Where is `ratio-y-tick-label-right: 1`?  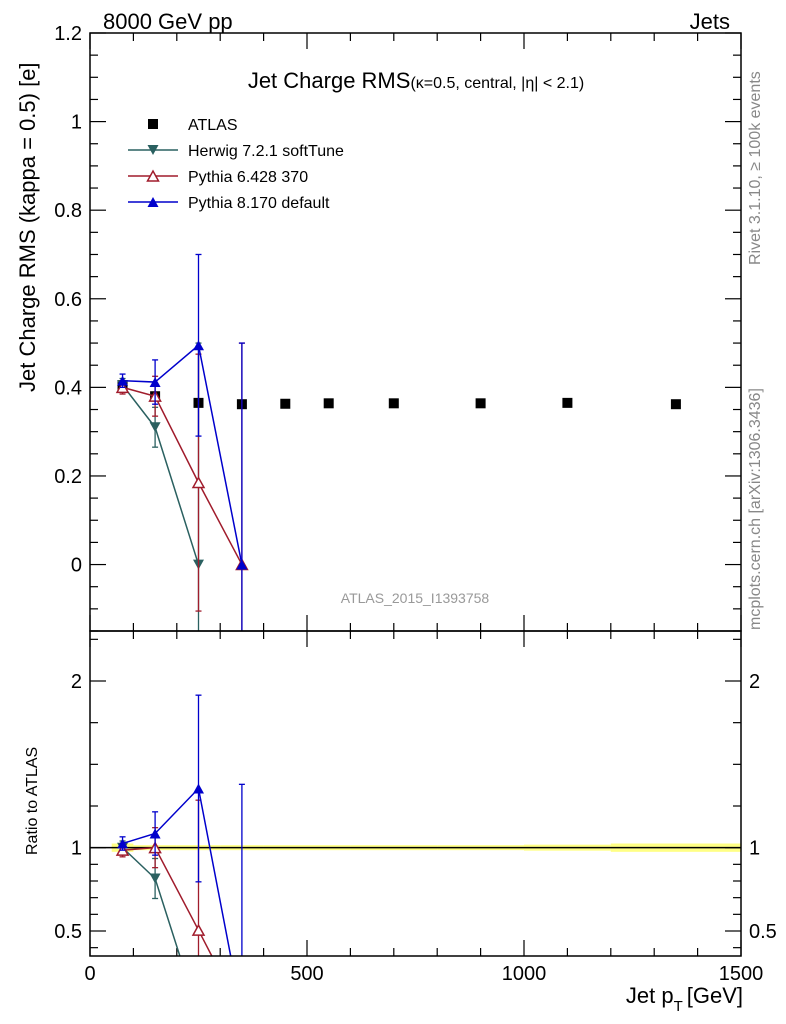
ratio-y-tick-label-right: 1 is located at coordinates (754, 849).